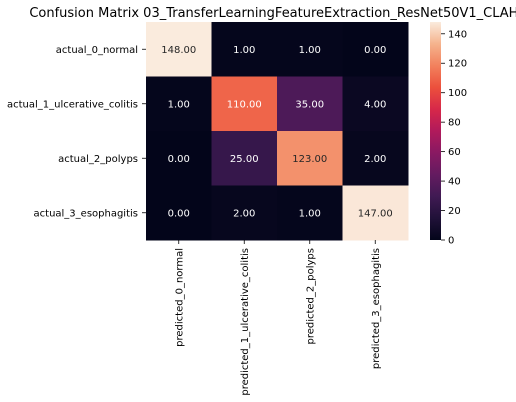  What do you see at coordinates (98, 159) in the screenshot?
I see `row-label-2: actual_2_polyps` at bounding box center [98, 159].